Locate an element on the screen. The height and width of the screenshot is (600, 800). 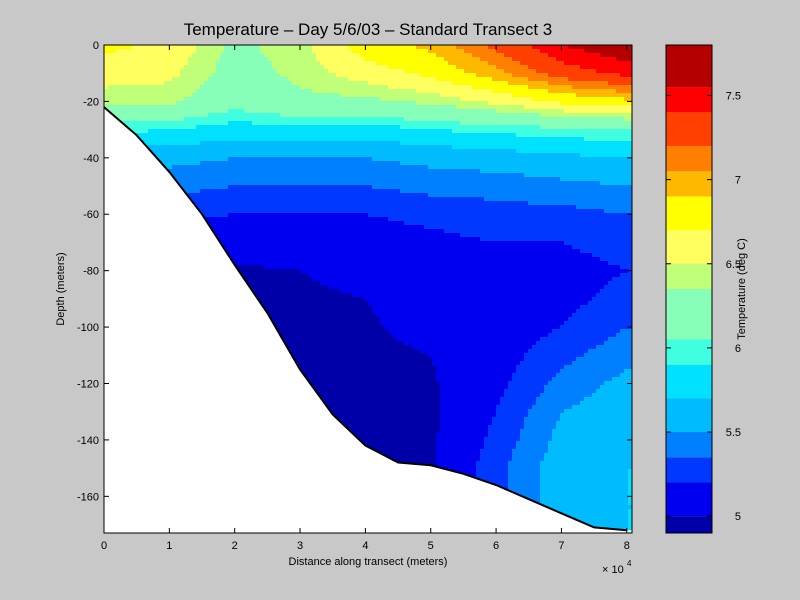
x-tick-label: 2 is located at coordinates (235, 546).